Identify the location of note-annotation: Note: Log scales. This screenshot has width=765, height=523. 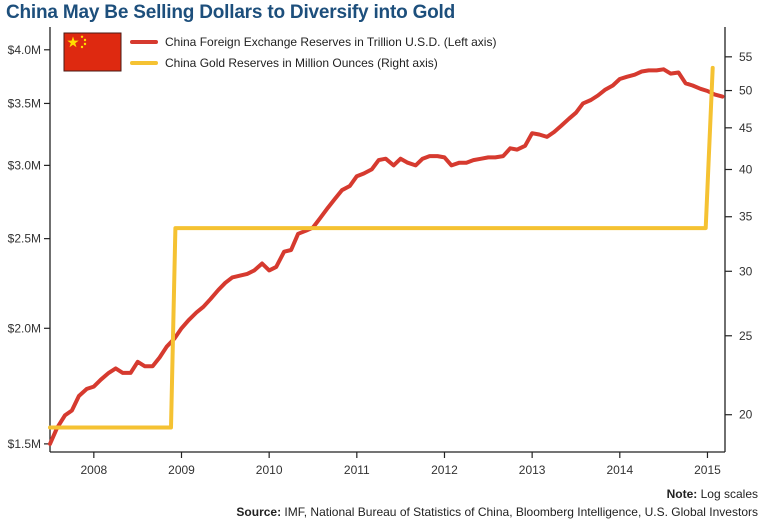
(712, 494).